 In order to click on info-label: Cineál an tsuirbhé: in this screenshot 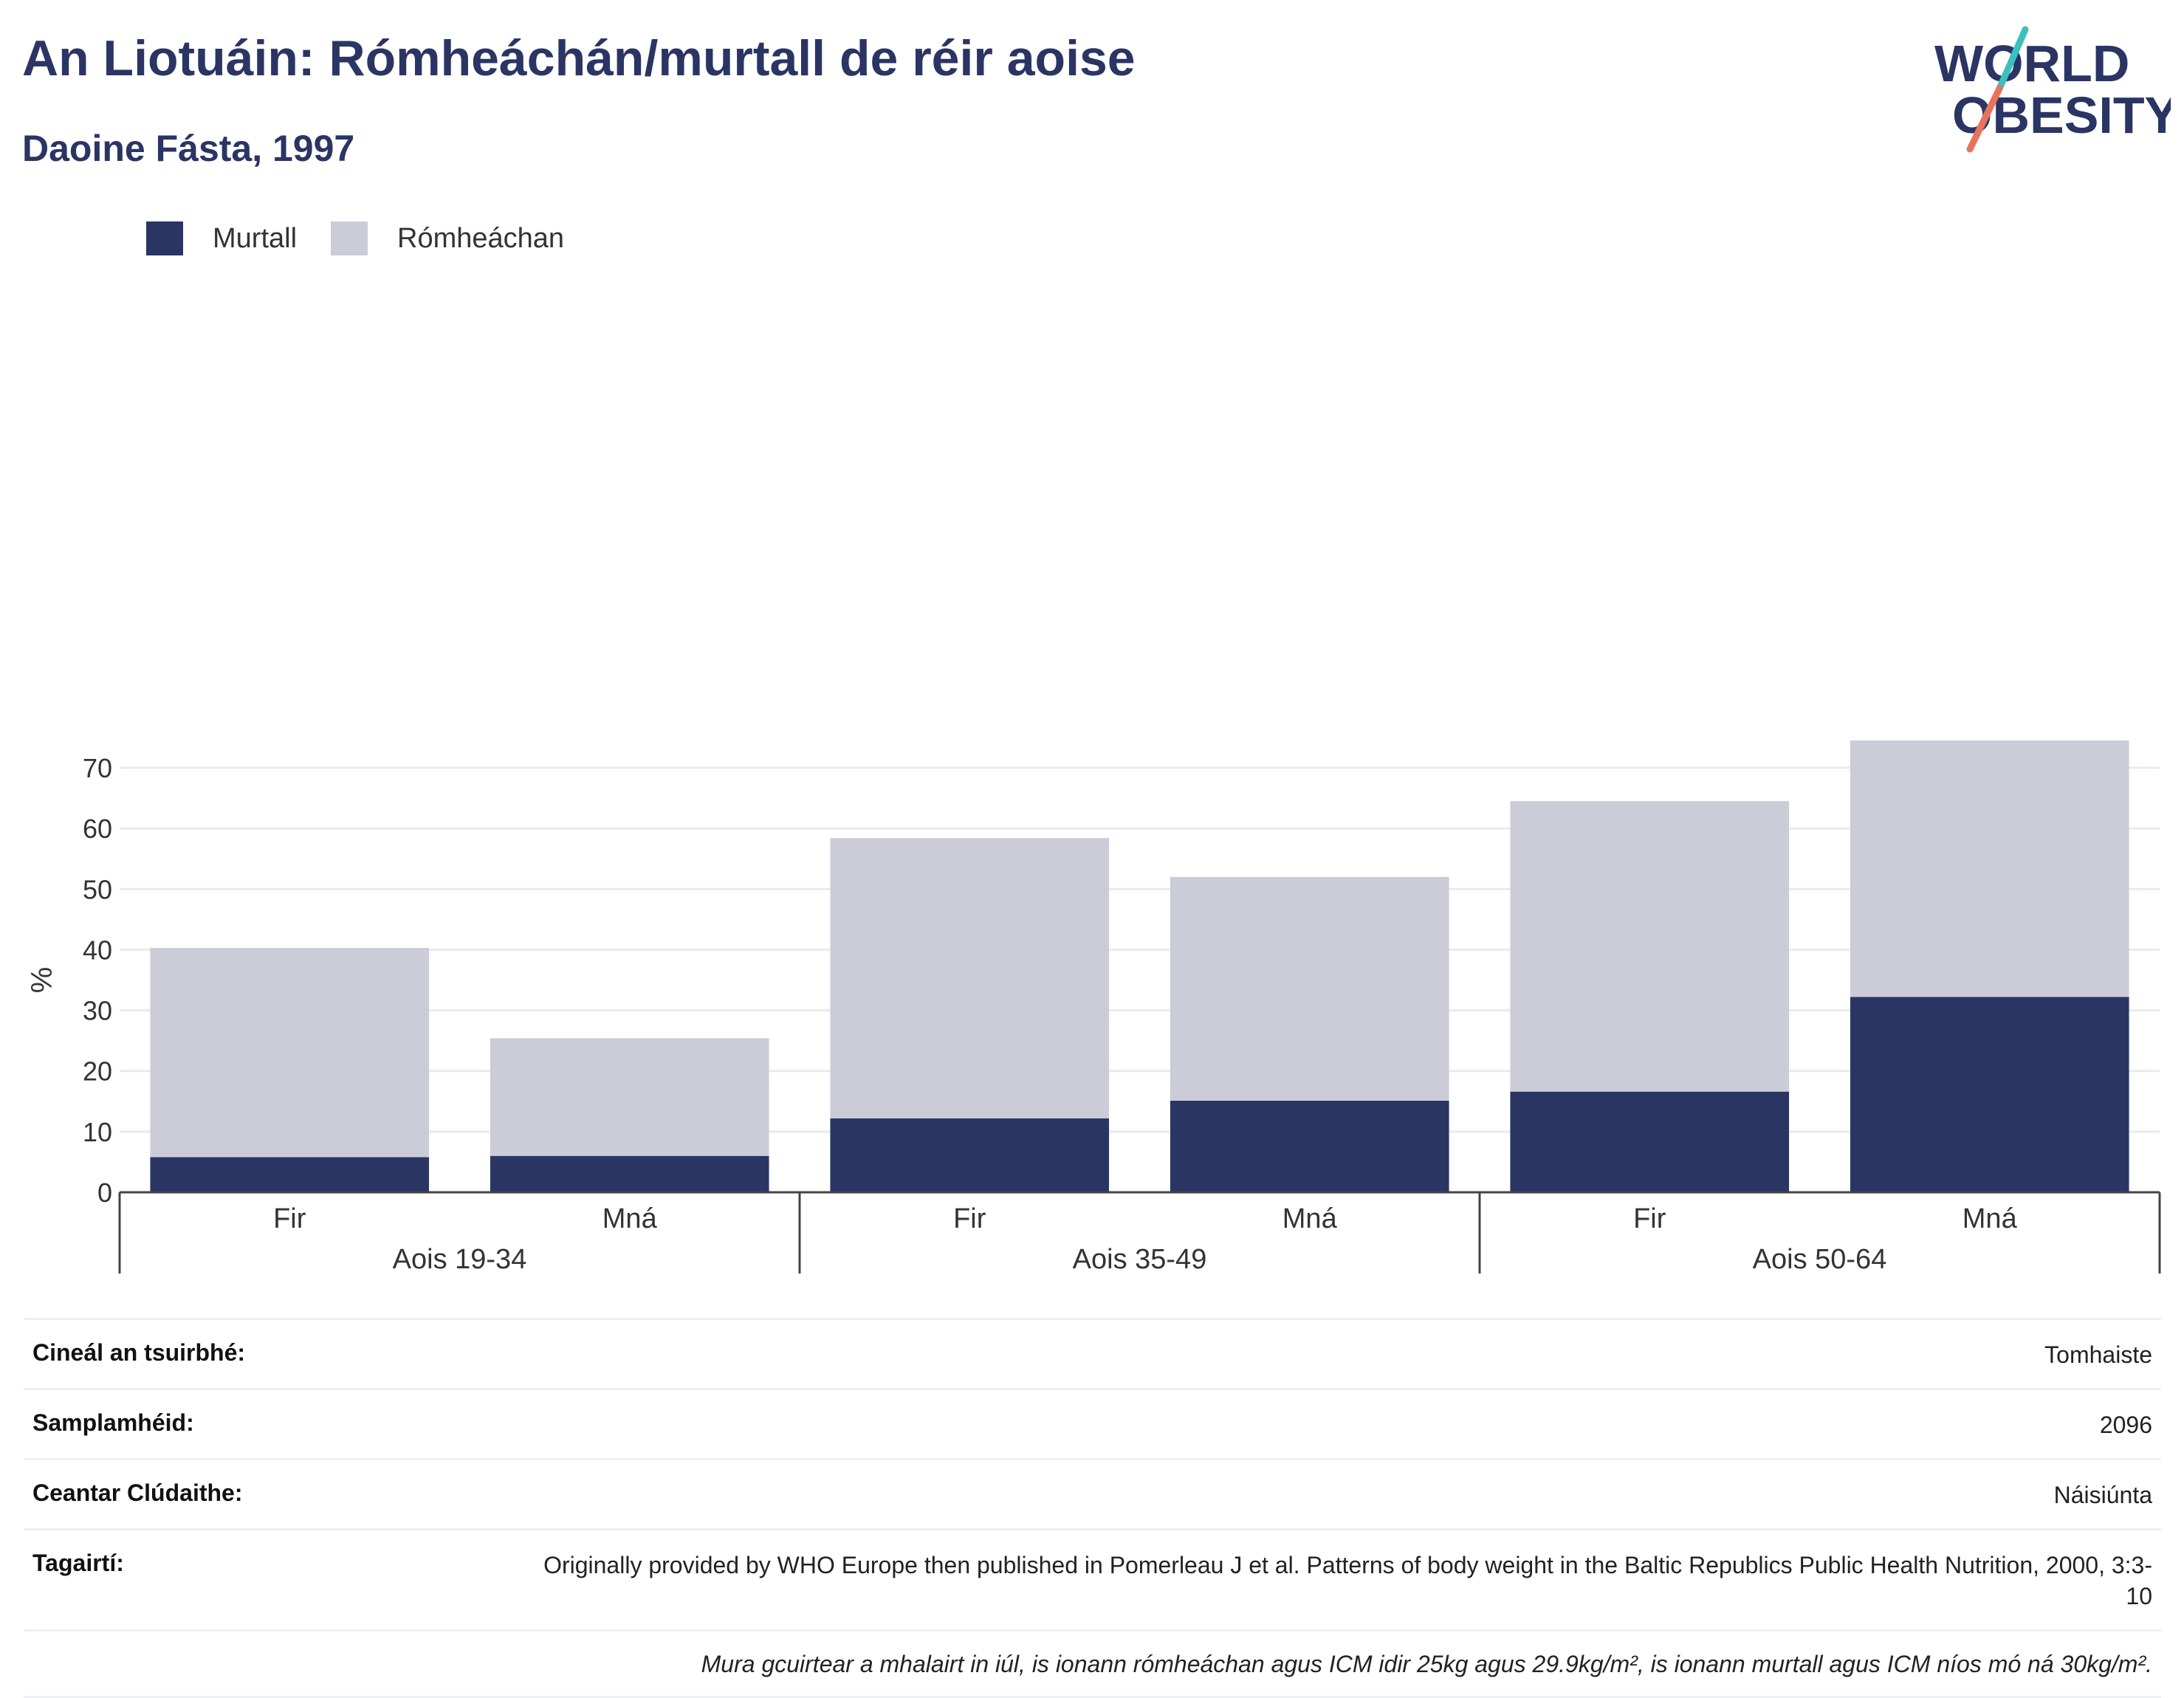, I will do `click(139, 1352)`.